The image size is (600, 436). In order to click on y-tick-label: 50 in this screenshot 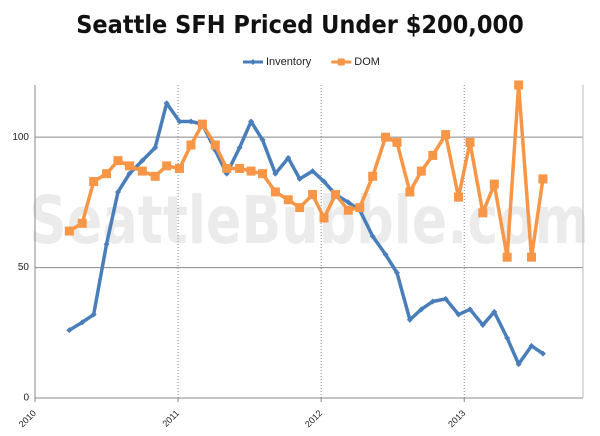, I will do `click(24, 267)`.